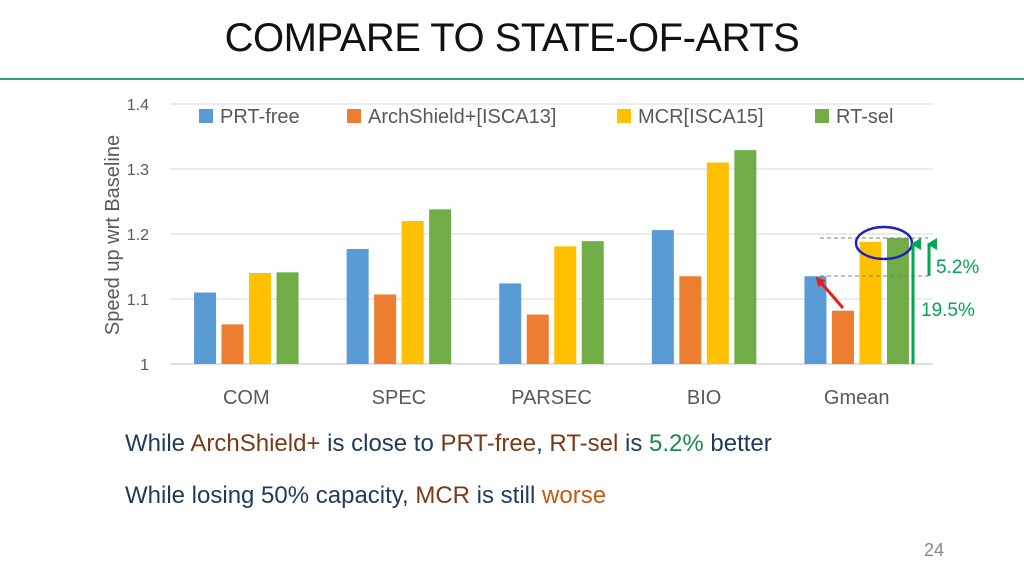  Describe the element at coordinates (232, 344) in the screenshot. I see `bar-archshield-isca13-com` at that location.